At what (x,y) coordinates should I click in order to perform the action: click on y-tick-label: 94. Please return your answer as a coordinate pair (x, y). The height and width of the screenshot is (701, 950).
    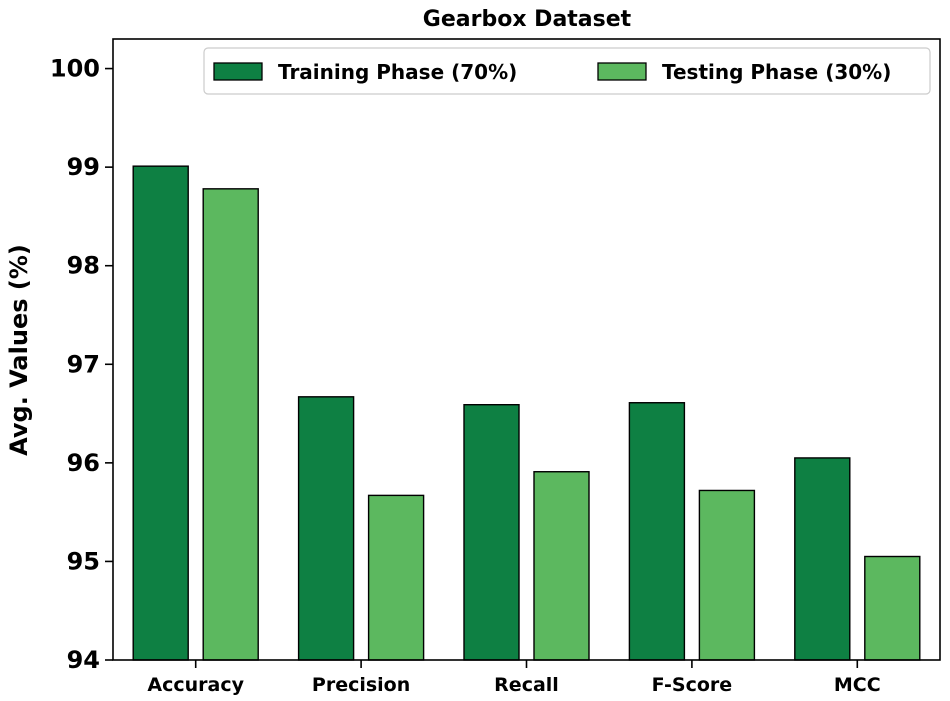
    Looking at the image, I should click on (83, 660).